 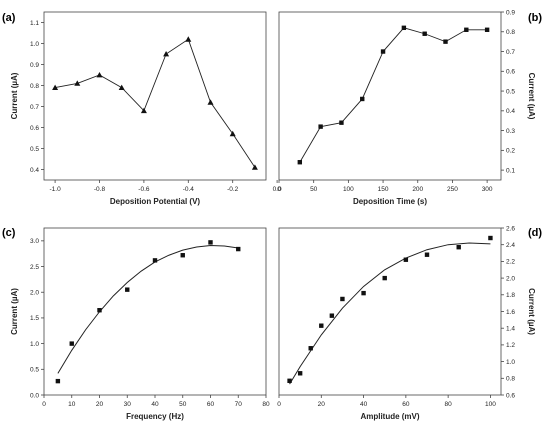 What do you see at coordinates (34, 318) in the screenshot?
I see `y-tick-label: 1.5` at bounding box center [34, 318].